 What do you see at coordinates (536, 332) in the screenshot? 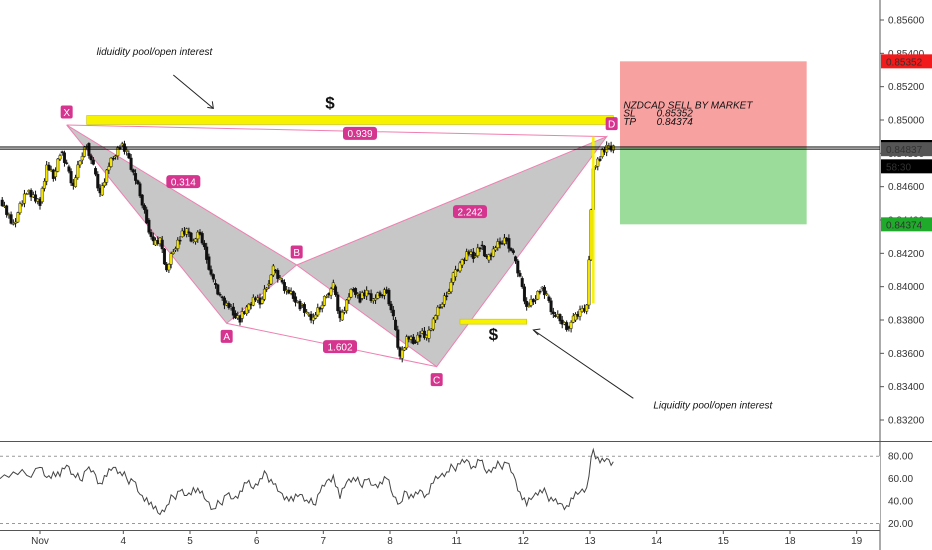
I see `bottom-note-arrowhead` at bounding box center [536, 332].